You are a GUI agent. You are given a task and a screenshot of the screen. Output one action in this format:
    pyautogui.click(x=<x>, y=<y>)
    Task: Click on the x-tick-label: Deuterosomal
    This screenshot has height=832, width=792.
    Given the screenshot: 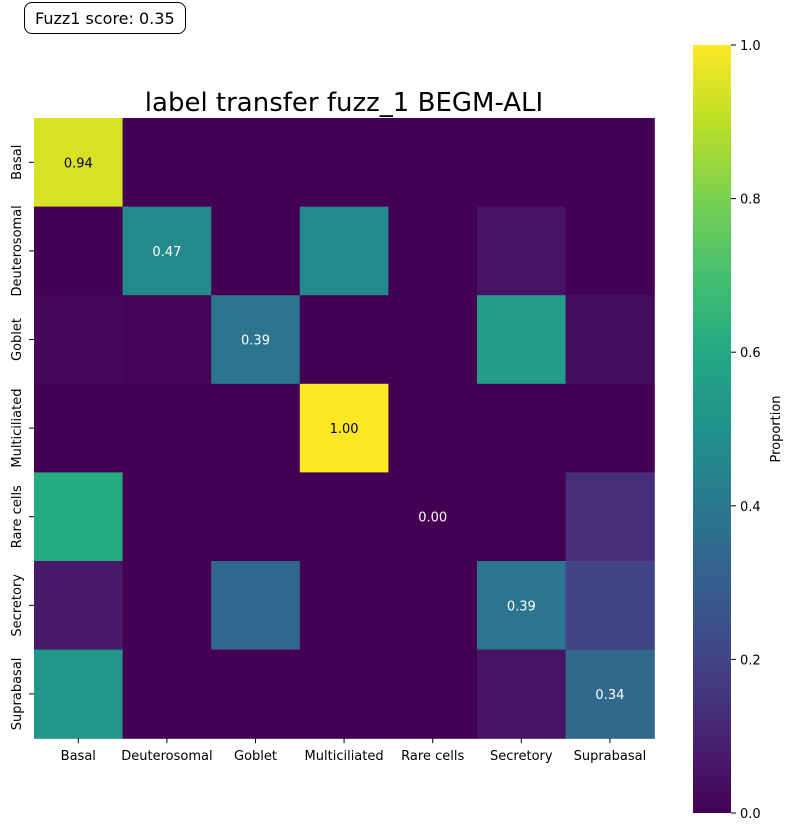 What is the action you would take?
    pyautogui.click(x=166, y=756)
    